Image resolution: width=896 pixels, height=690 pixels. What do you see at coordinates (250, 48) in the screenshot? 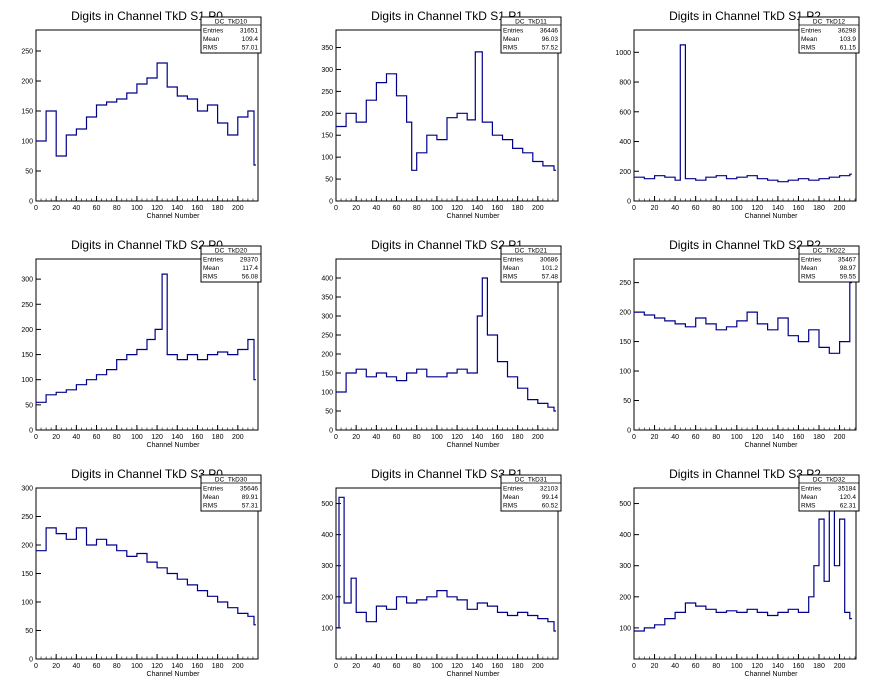
I see `stats-value: 57.01` at bounding box center [250, 48].